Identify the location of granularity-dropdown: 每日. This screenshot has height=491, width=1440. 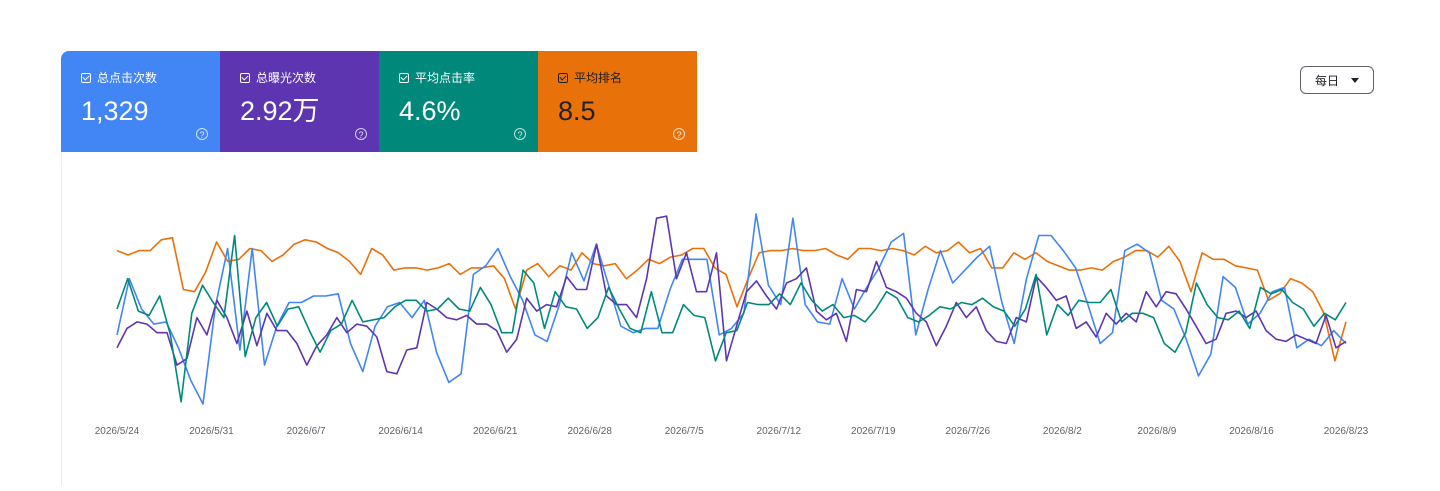
(1337, 80).